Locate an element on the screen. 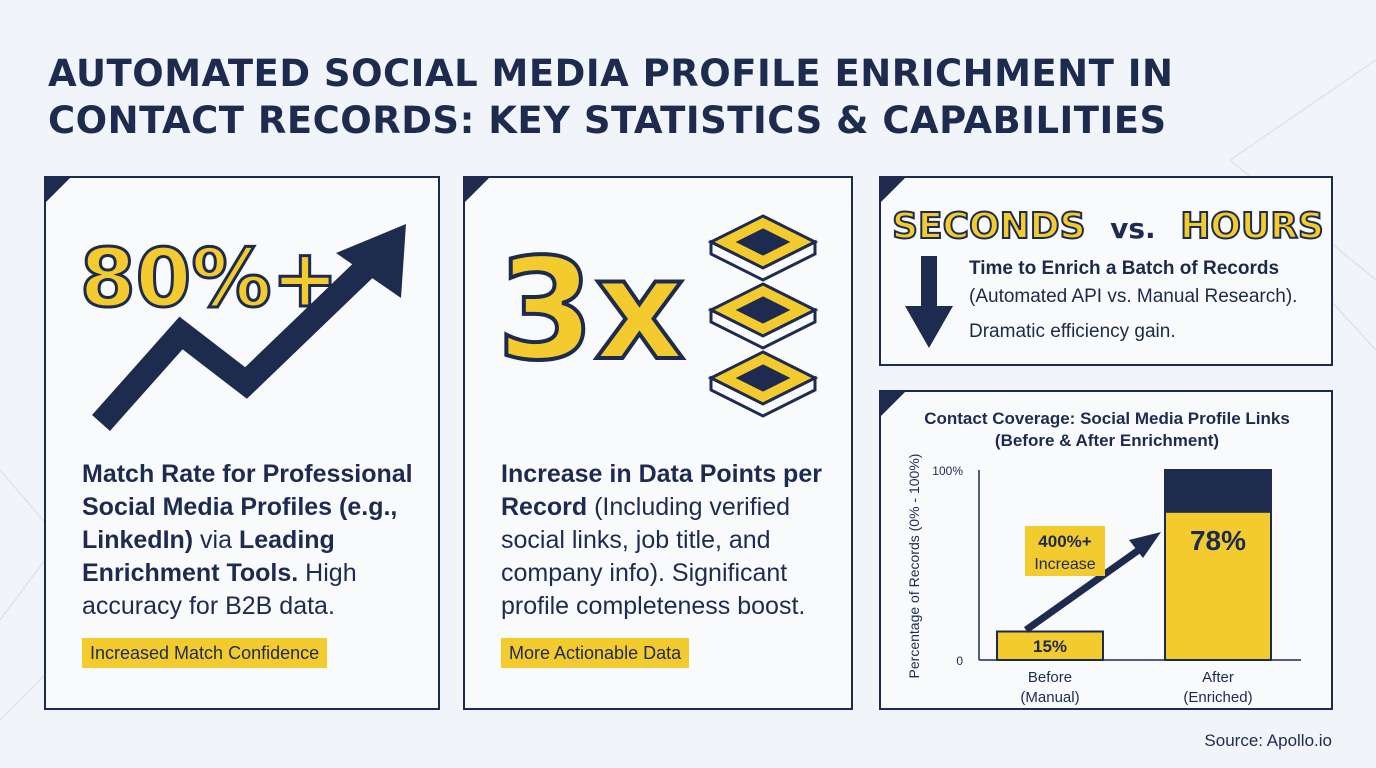 This screenshot has height=768, width=1376. down-arrow-icon is located at coordinates (929, 302).